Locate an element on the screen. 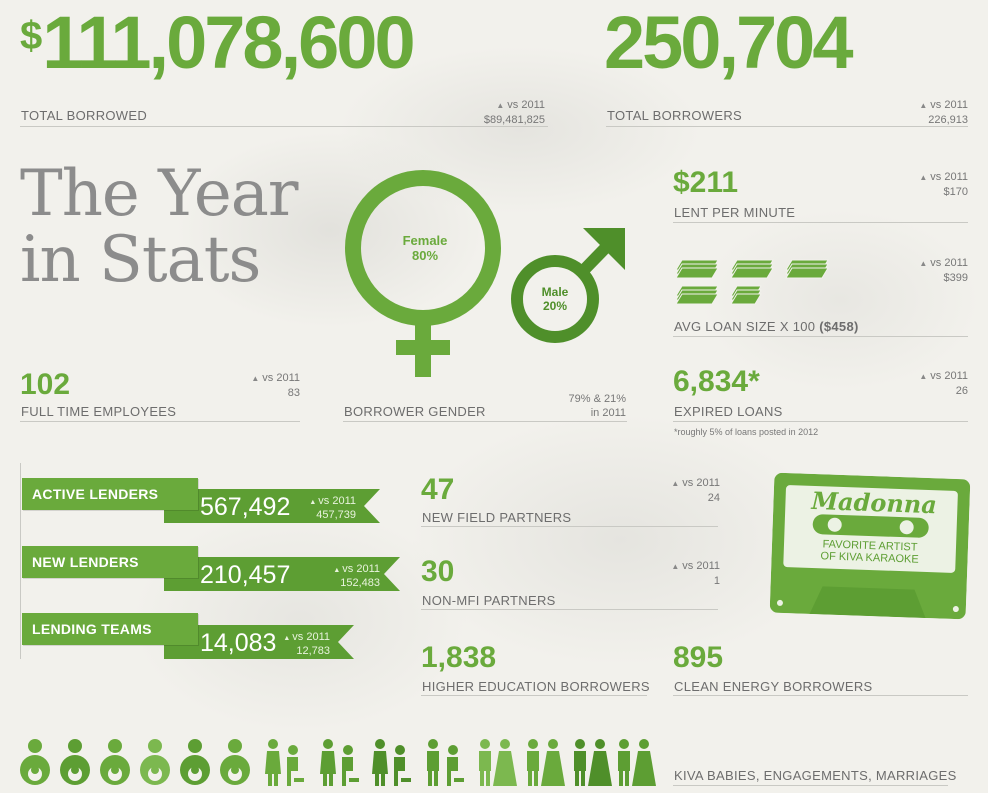 The image size is (988, 793). higher-ed-label: HIGHER EDUCATION BORROWERS is located at coordinates (536, 686).